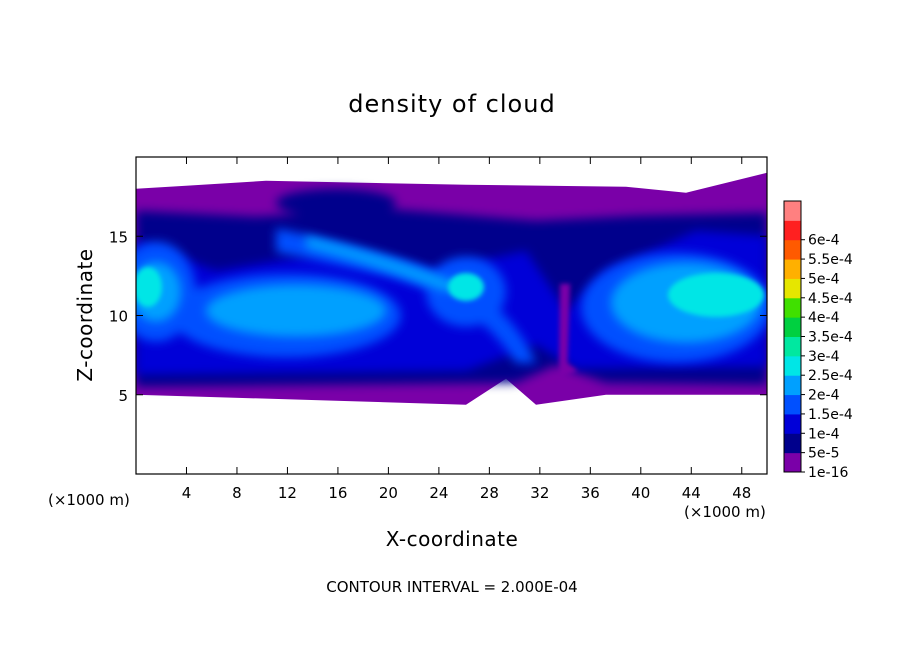 The image size is (904, 654). I want to click on left-edge-core, so click(149, 286).